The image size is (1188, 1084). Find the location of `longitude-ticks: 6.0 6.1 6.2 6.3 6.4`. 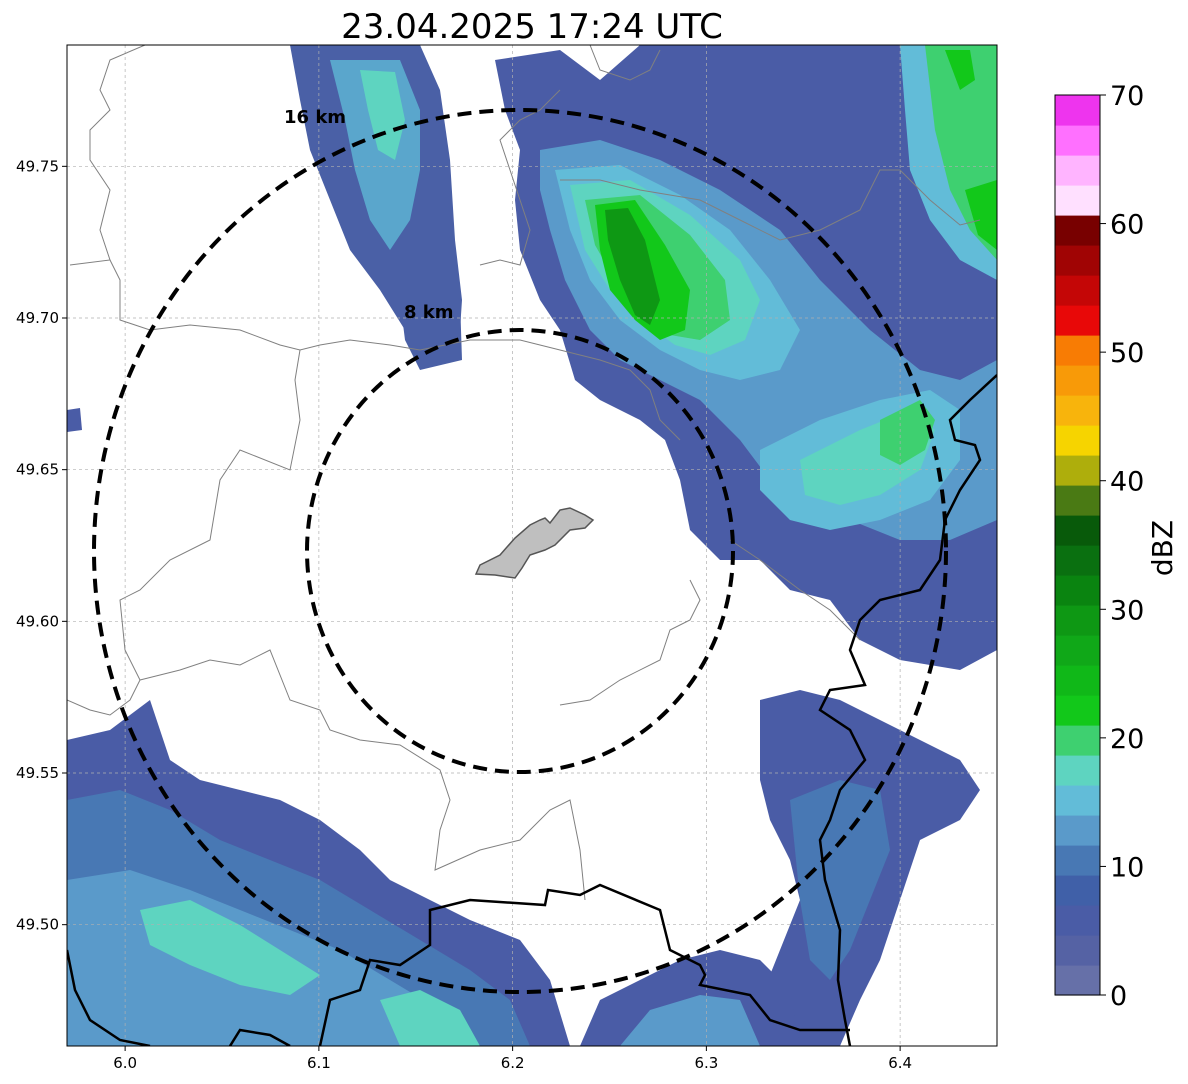

longitude-ticks: 6.0 6.1 6.2 6.3 6.4 is located at coordinates (512, 1059).